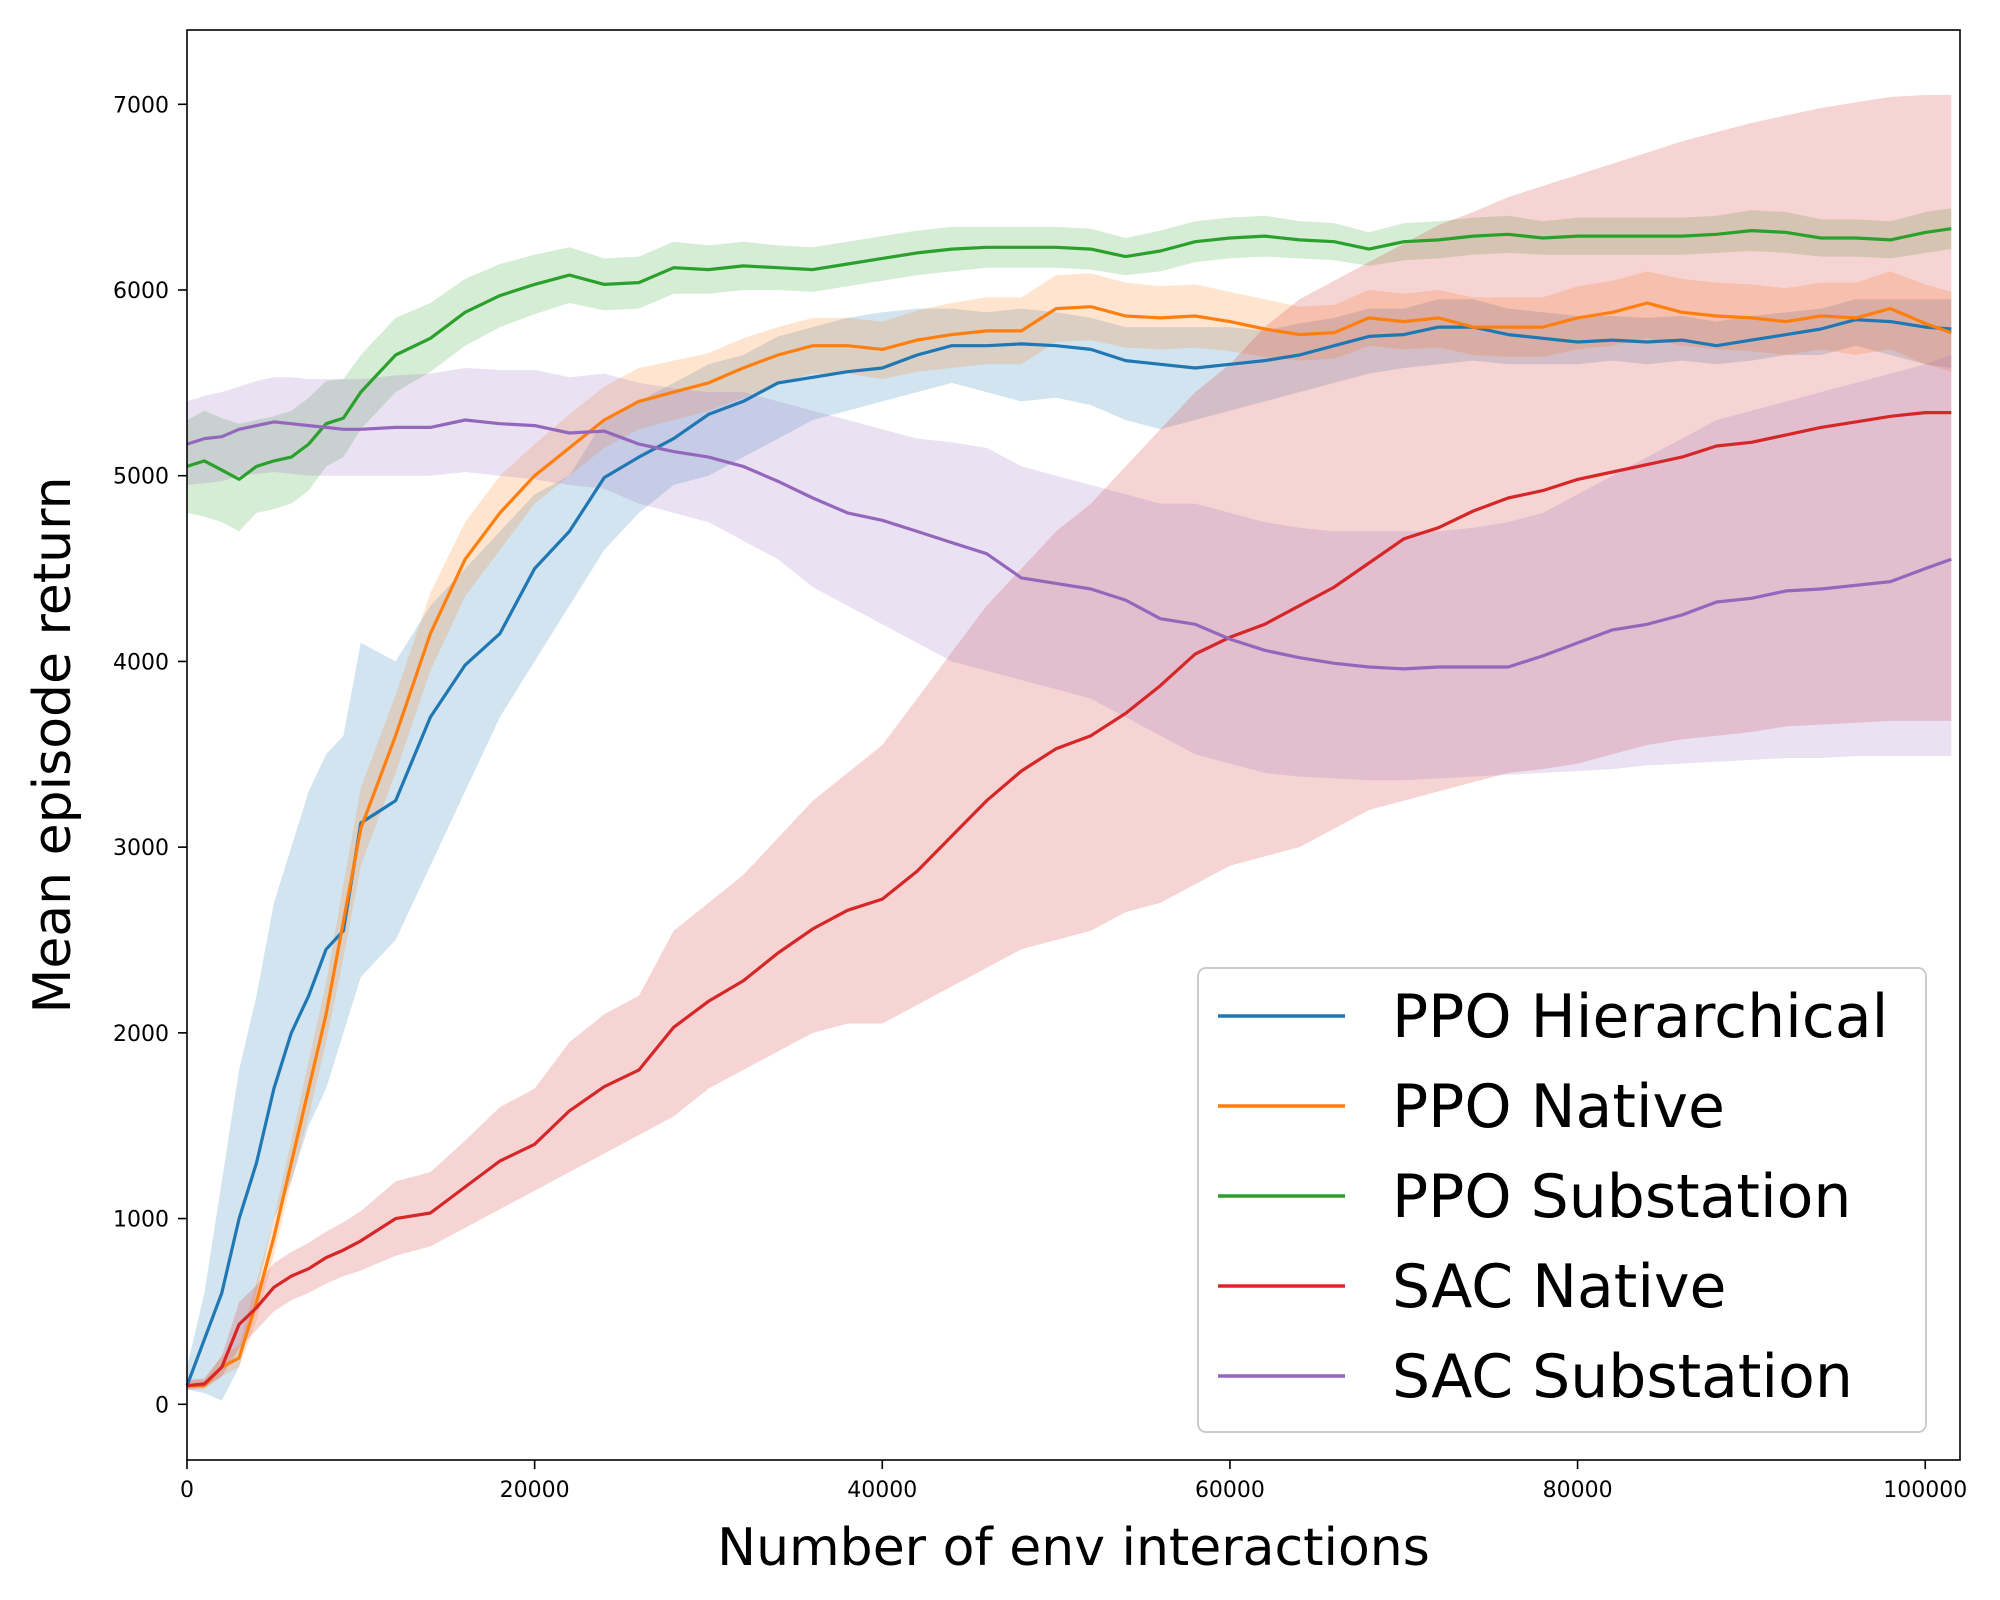  I want to click on x-axis-title: Number of env interactions, so click(1073, 1548).